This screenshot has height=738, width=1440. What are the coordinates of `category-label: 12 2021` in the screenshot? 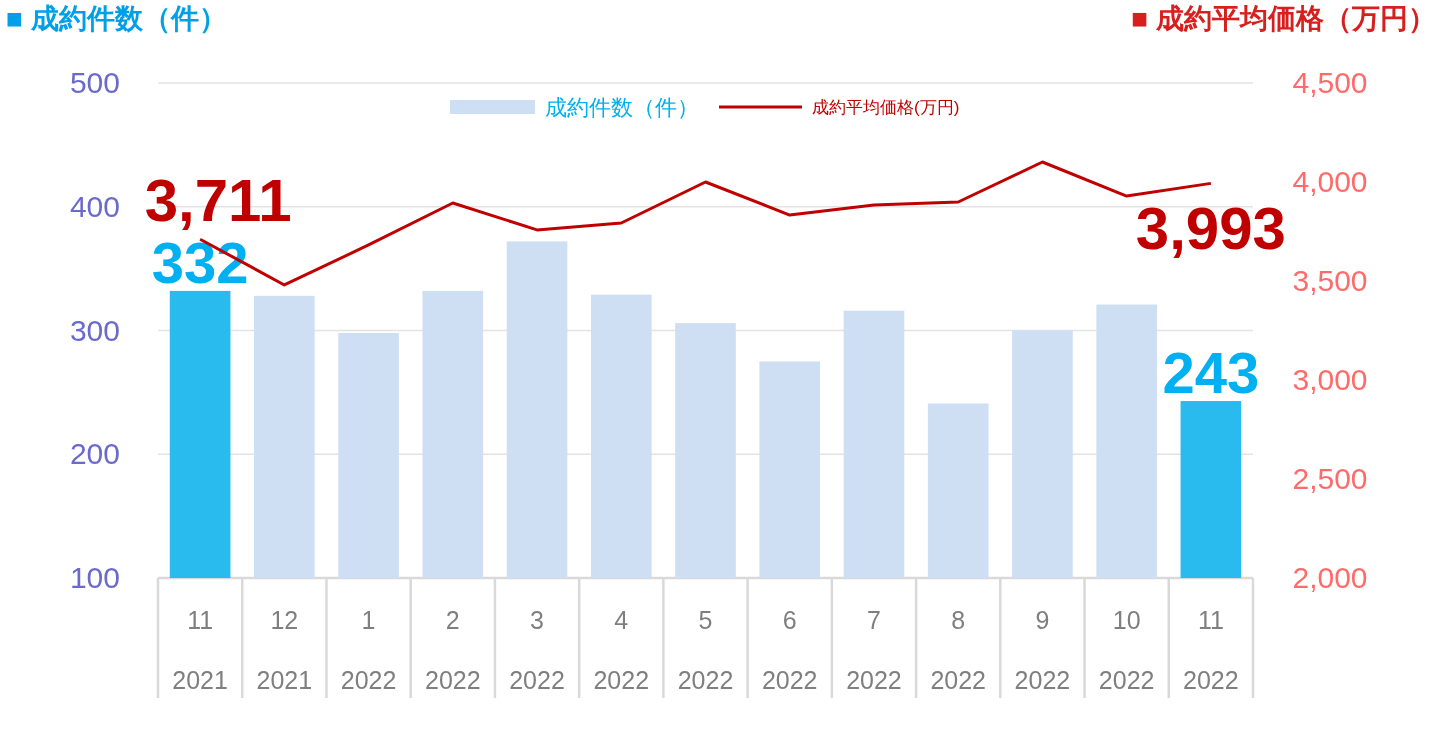 It's located at (284, 650).